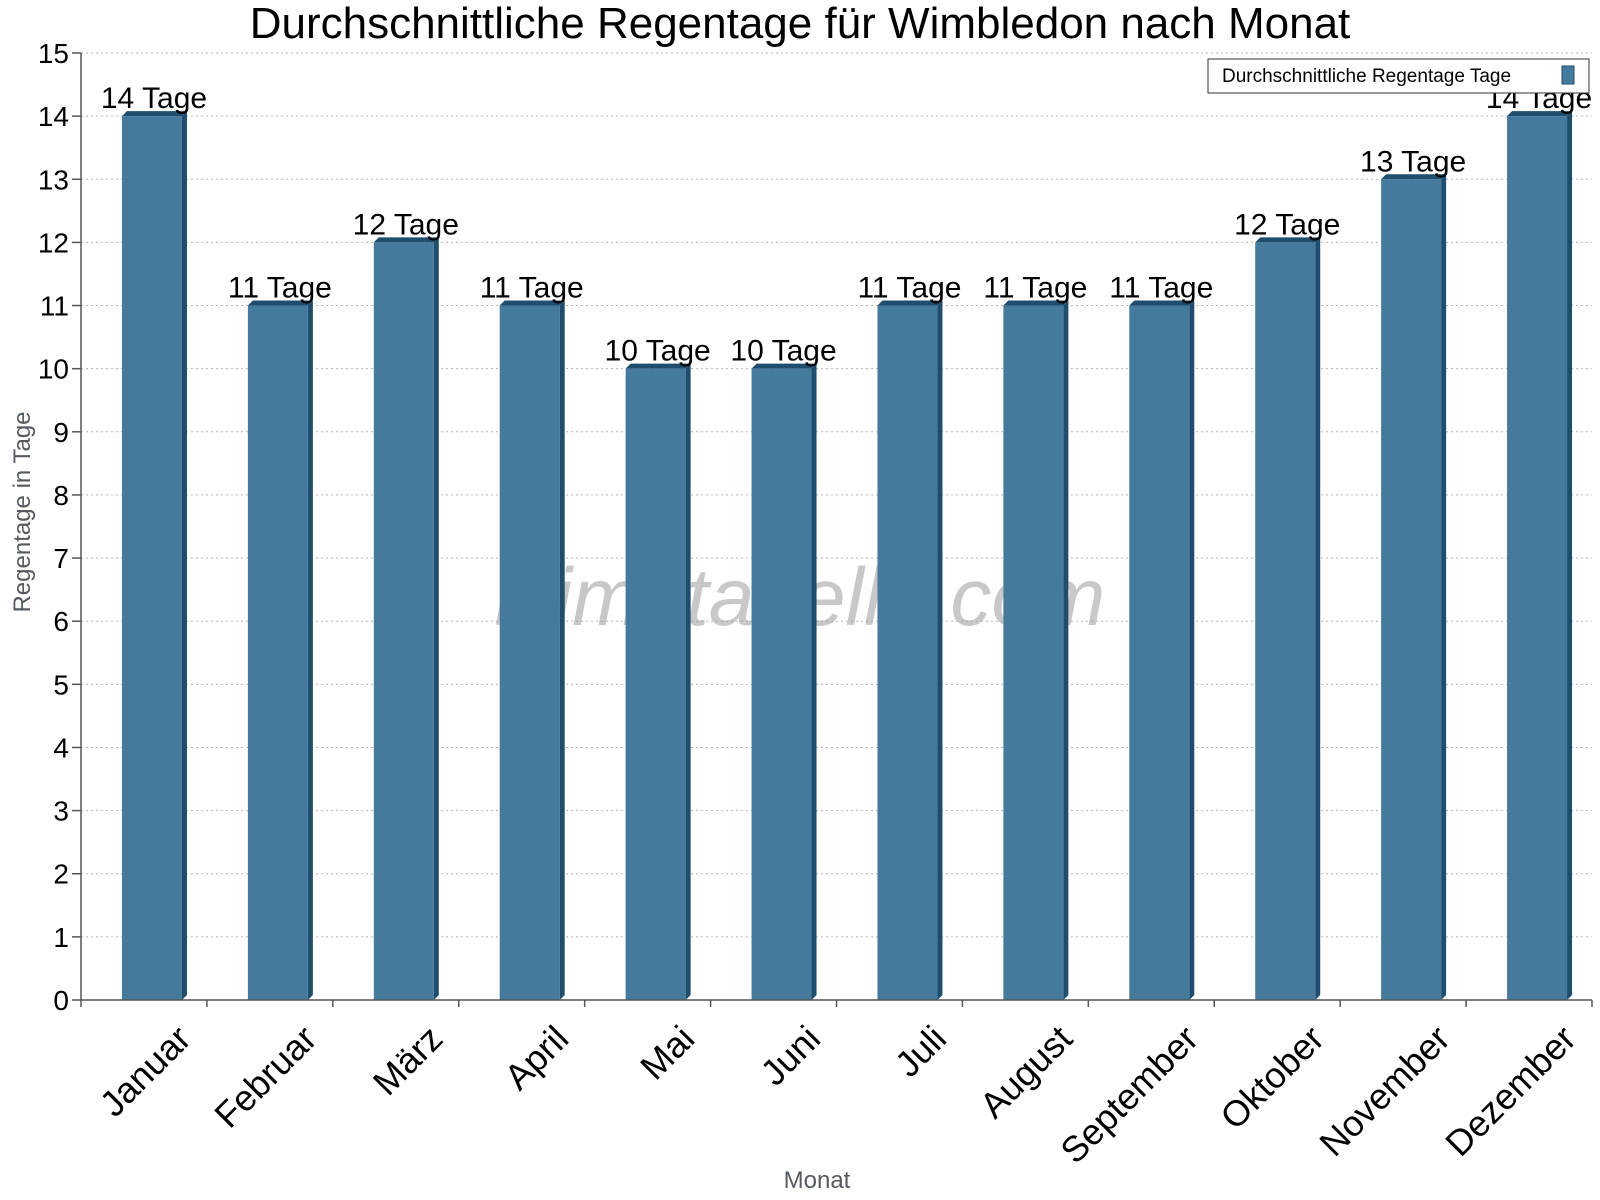  What do you see at coordinates (790, 1056) in the screenshot?
I see `x-tick-label: Juni` at bounding box center [790, 1056].